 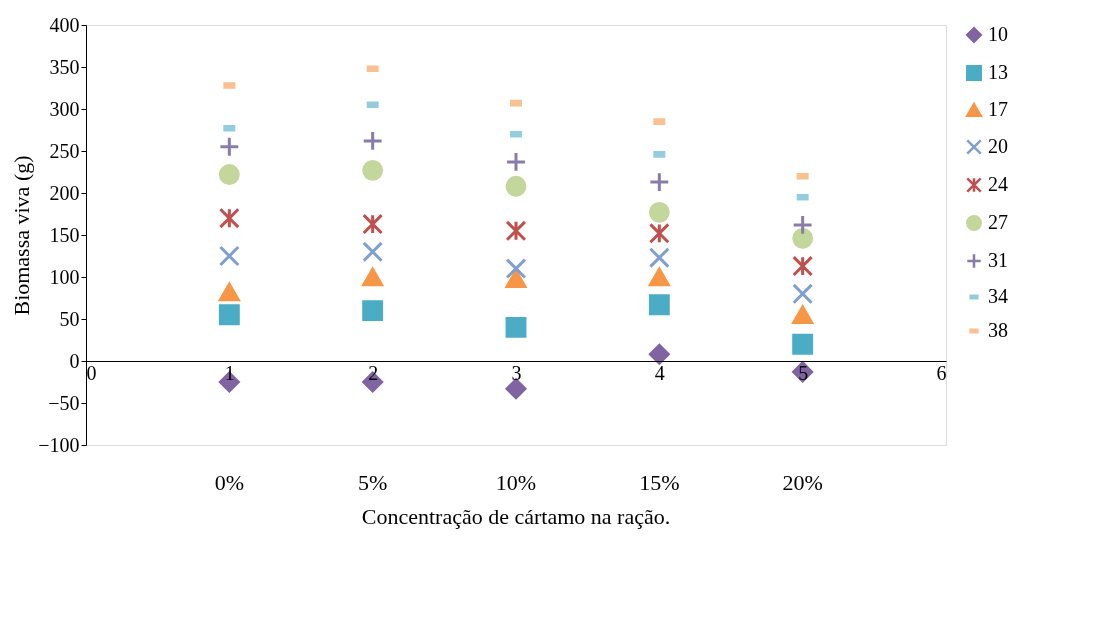 What do you see at coordinates (229, 372) in the screenshot?
I see `x-tick-label: 1` at bounding box center [229, 372].